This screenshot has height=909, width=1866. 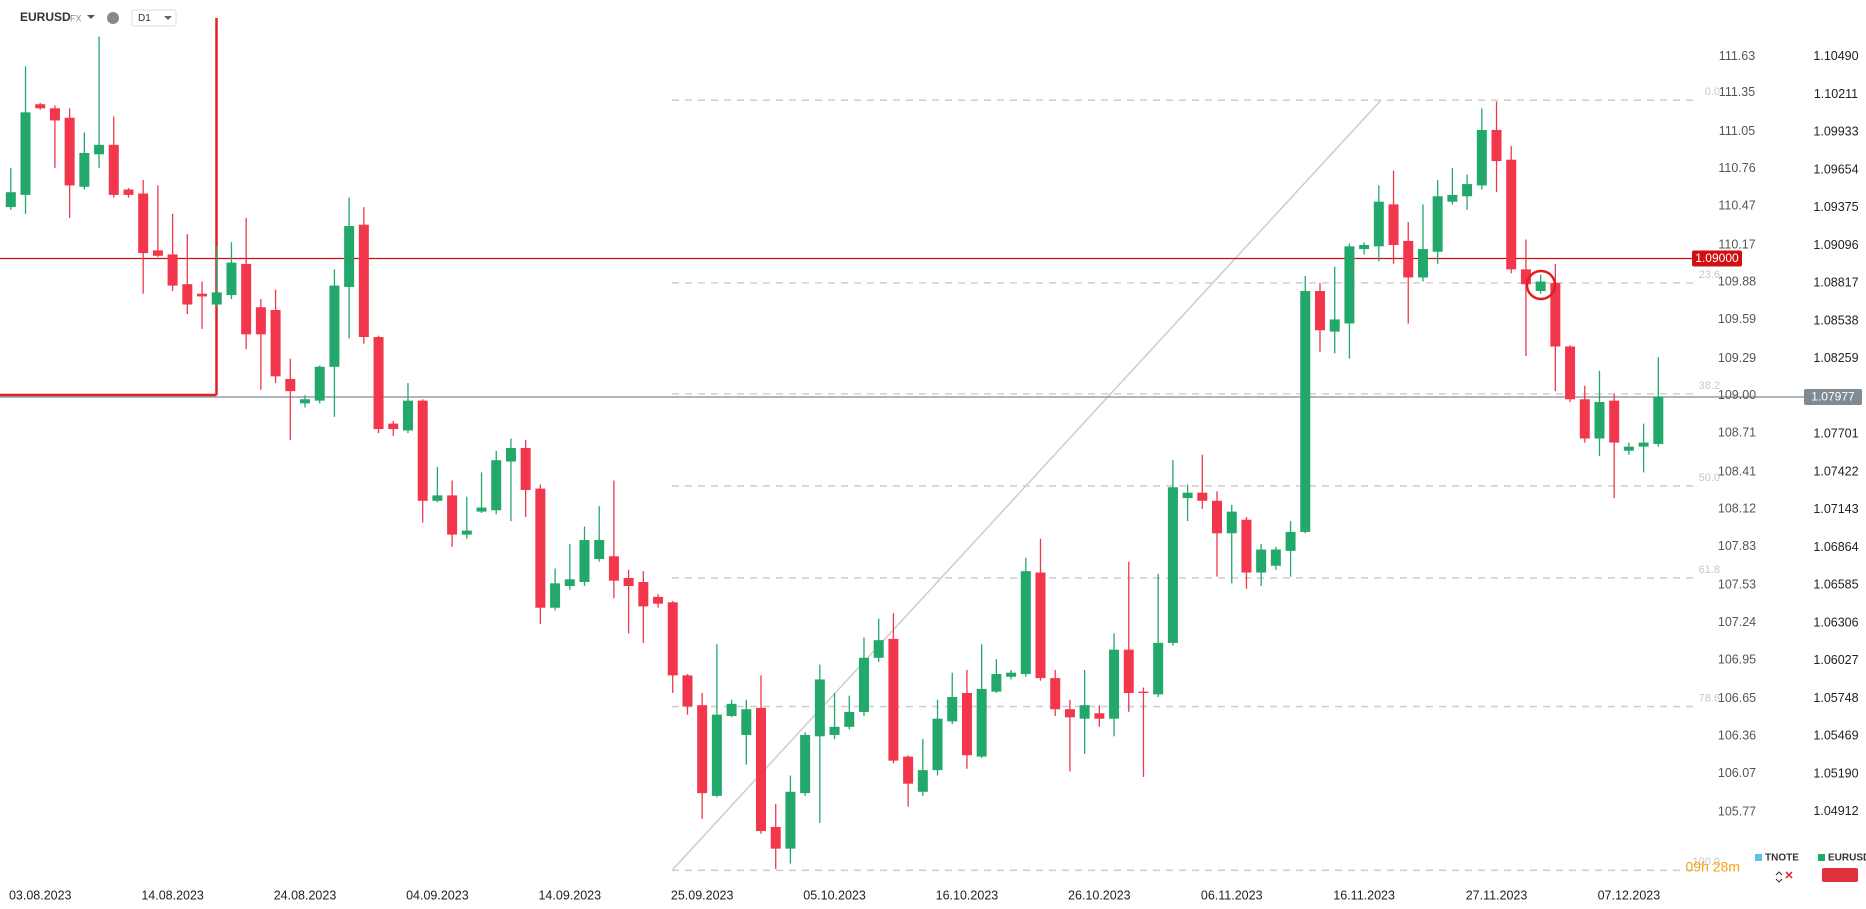 I want to click on y2-tick-label: 107.53, so click(x=1737, y=585).